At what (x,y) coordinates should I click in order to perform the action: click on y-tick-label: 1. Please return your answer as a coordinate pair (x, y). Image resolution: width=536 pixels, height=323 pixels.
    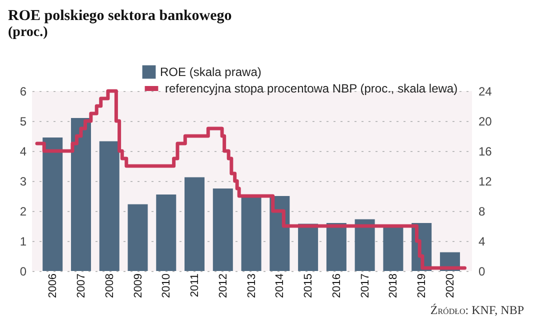
    Looking at the image, I should click on (23, 241).